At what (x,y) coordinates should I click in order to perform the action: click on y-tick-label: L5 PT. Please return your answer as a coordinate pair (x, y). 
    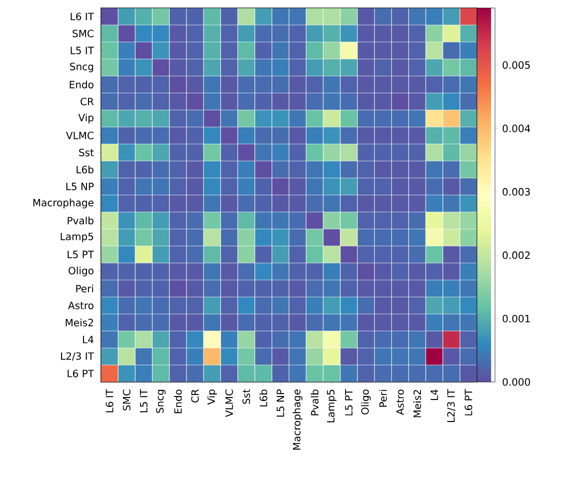
    Looking at the image, I should click on (81, 254).